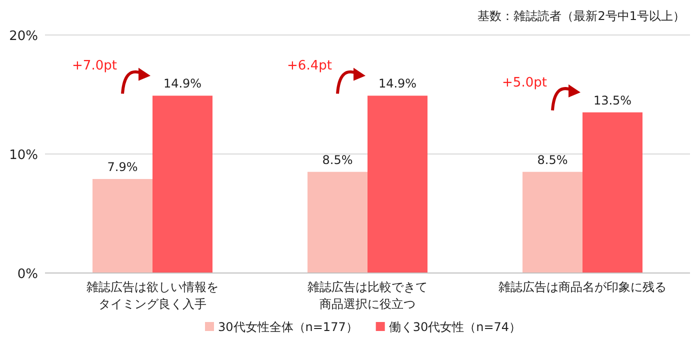 The width and height of the screenshot is (700, 351). I want to click on legend-label: 30代女性全体（n=177）, so click(288, 327).